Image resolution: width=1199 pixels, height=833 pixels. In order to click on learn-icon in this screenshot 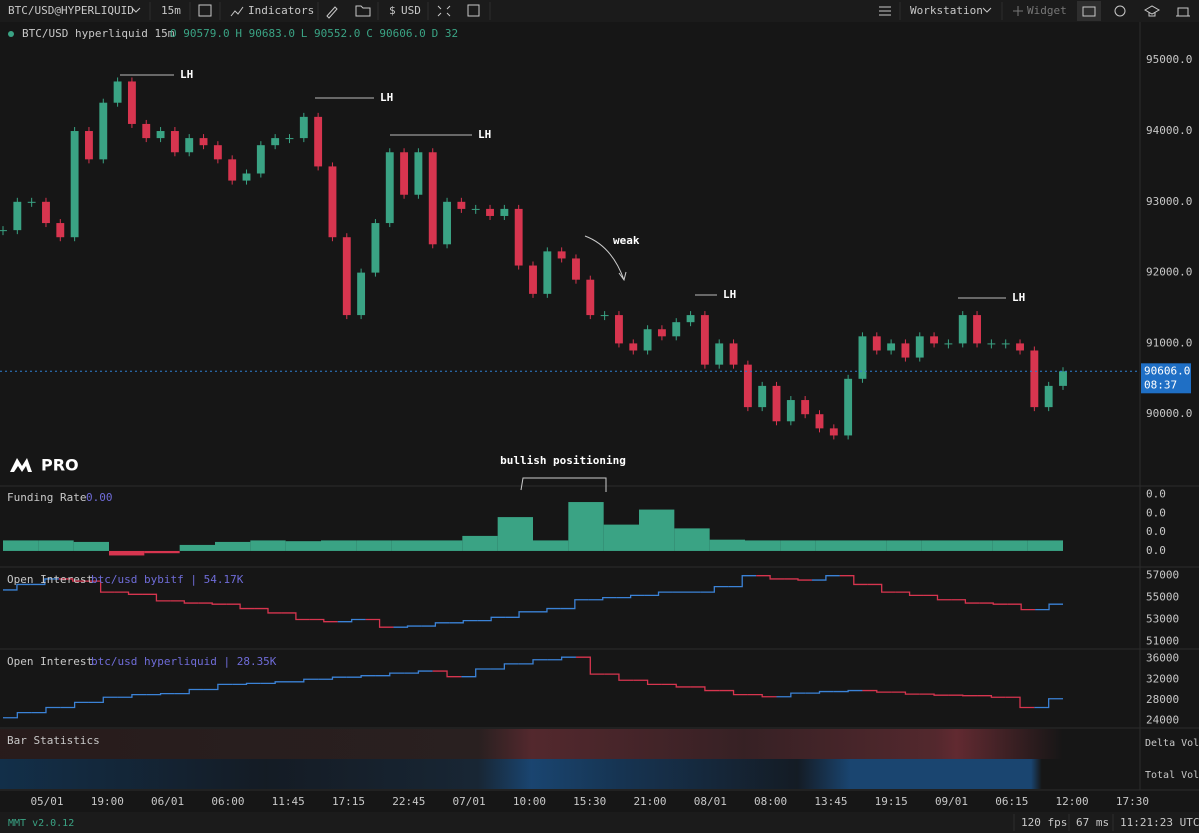, I will do `click(1152, 11)`.